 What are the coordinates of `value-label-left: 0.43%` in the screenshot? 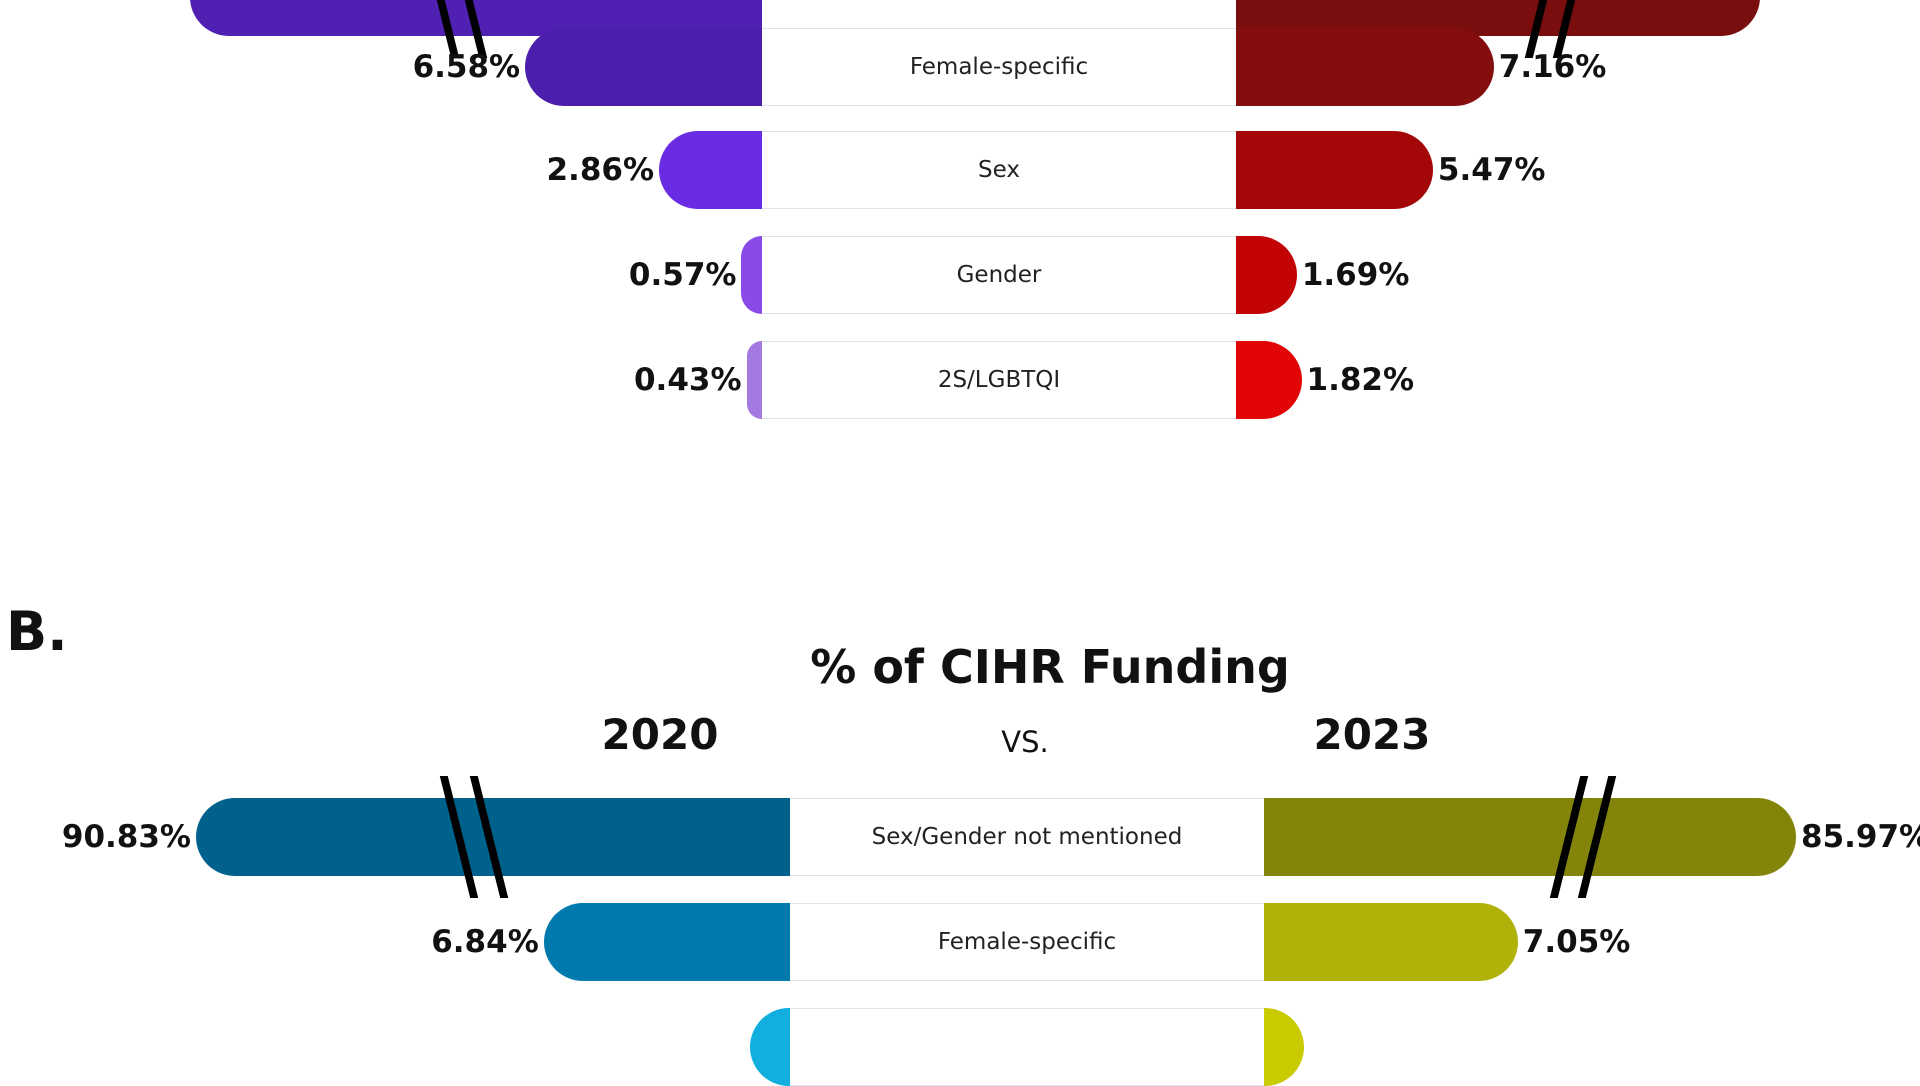 It's located at (687, 380).